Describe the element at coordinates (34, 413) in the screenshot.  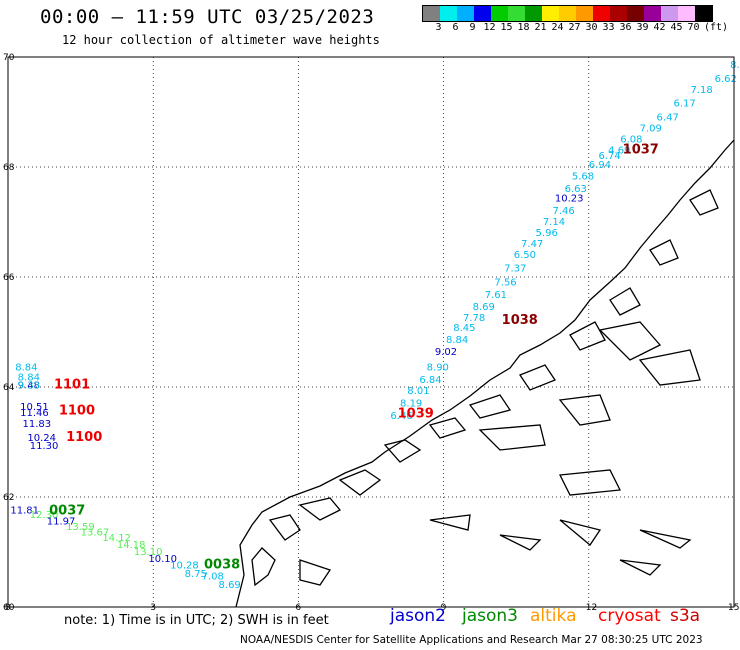
I see `wave-height-value: 11.46` at that location.